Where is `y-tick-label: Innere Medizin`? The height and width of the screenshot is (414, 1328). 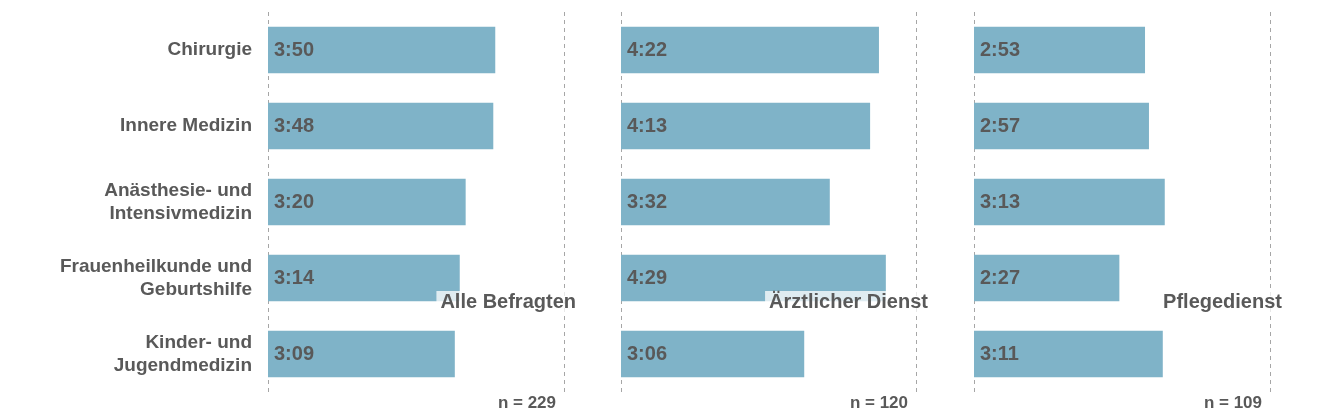 y-tick-label: Innere Medizin is located at coordinates (186, 125).